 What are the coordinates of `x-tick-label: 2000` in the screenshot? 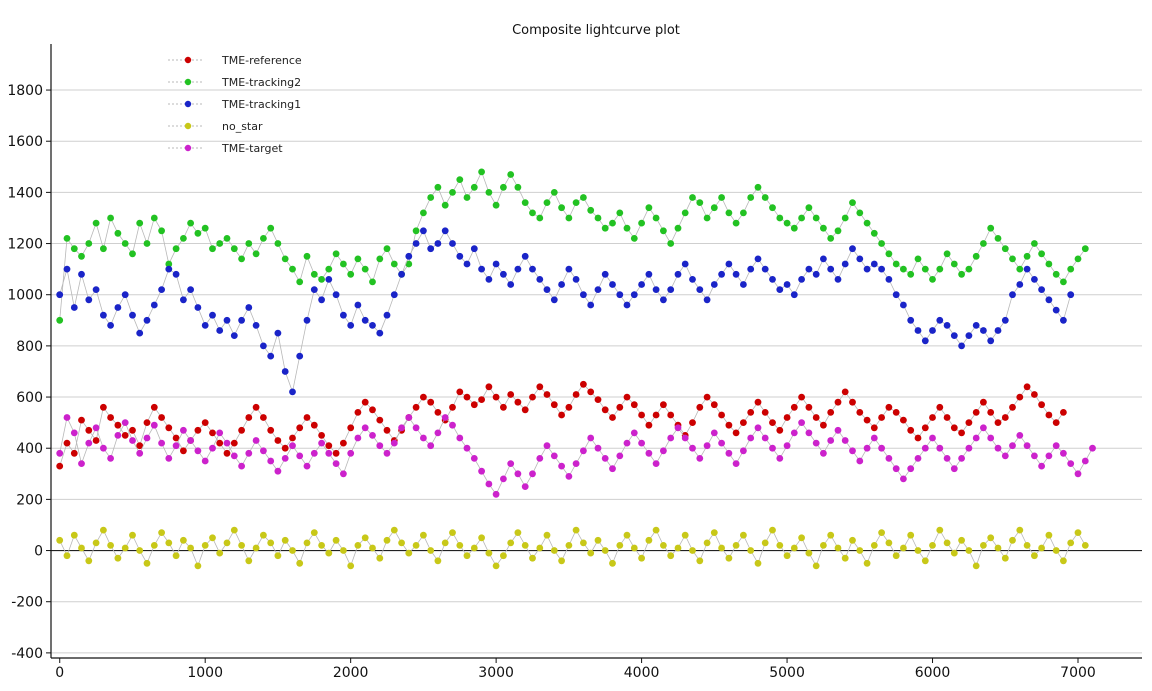 It's located at (351, 673).